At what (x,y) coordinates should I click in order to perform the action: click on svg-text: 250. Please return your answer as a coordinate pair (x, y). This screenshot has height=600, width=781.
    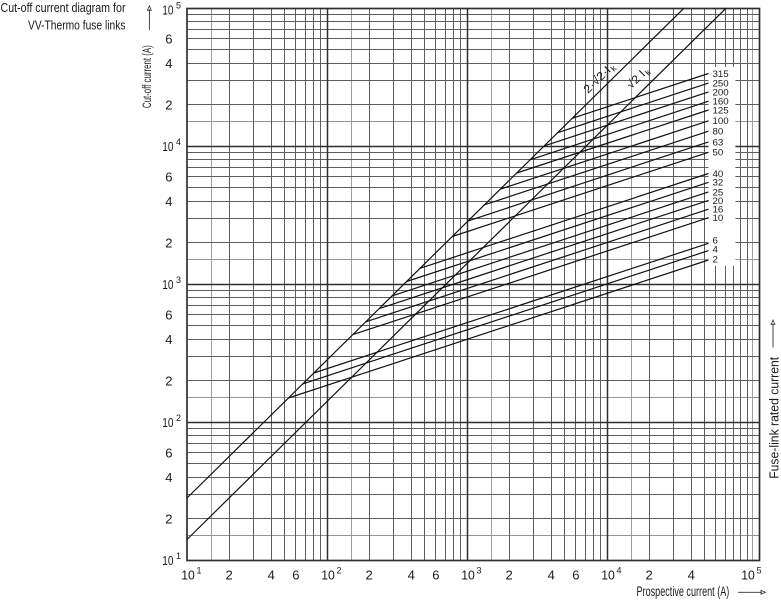
    Looking at the image, I should click on (721, 84).